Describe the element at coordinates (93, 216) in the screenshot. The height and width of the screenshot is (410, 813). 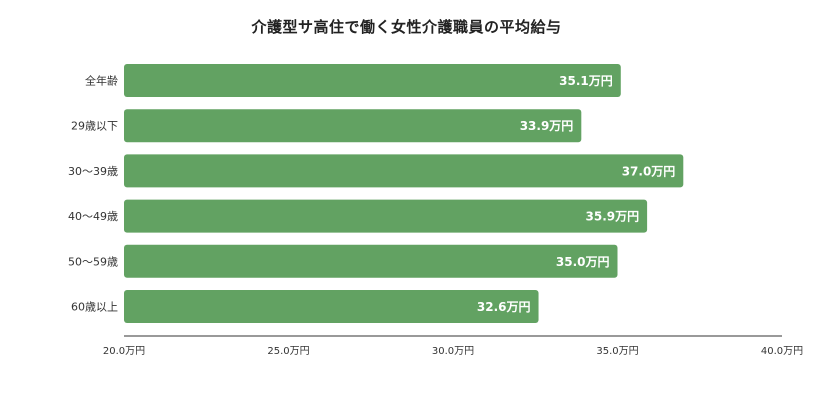
I see `category-label-3: 40～49歳` at that location.